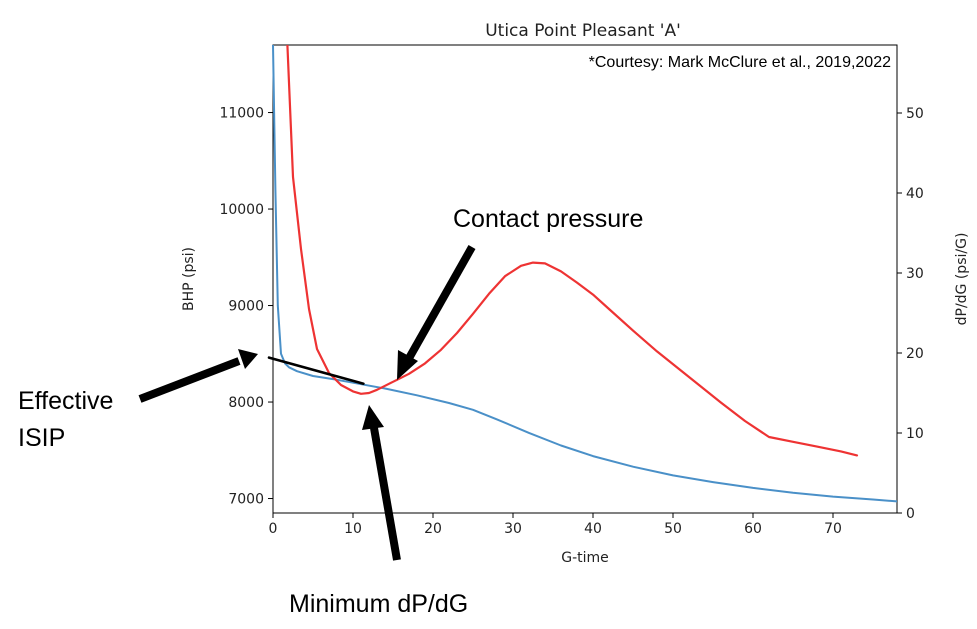 This screenshot has width=977, height=629. What do you see at coordinates (915, 434) in the screenshot?
I see `y2-tick-label-1: 10` at bounding box center [915, 434].